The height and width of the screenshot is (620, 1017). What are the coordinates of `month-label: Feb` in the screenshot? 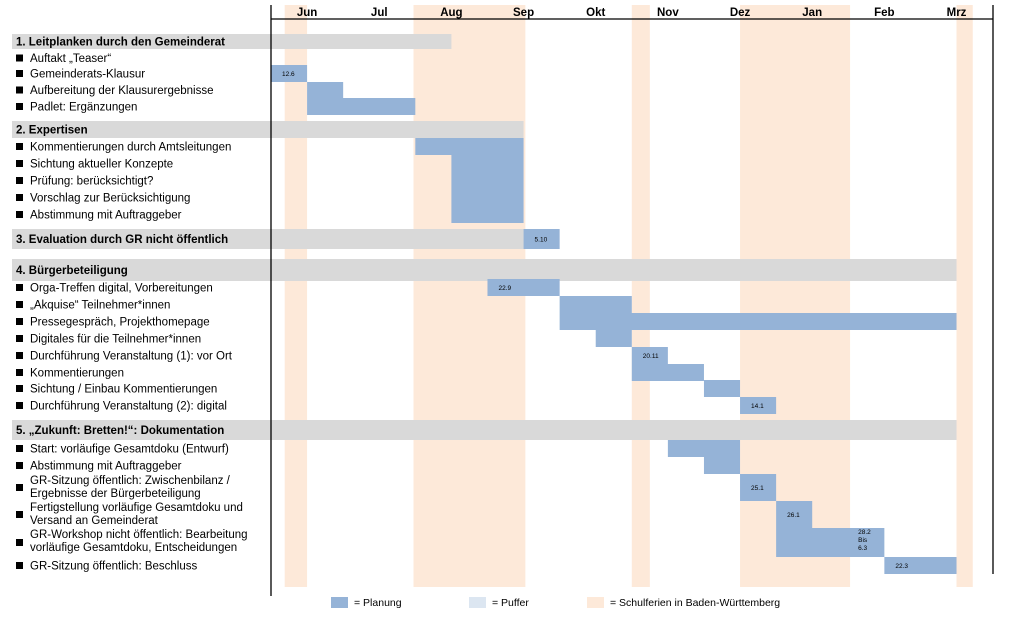 It's located at (884, 13).